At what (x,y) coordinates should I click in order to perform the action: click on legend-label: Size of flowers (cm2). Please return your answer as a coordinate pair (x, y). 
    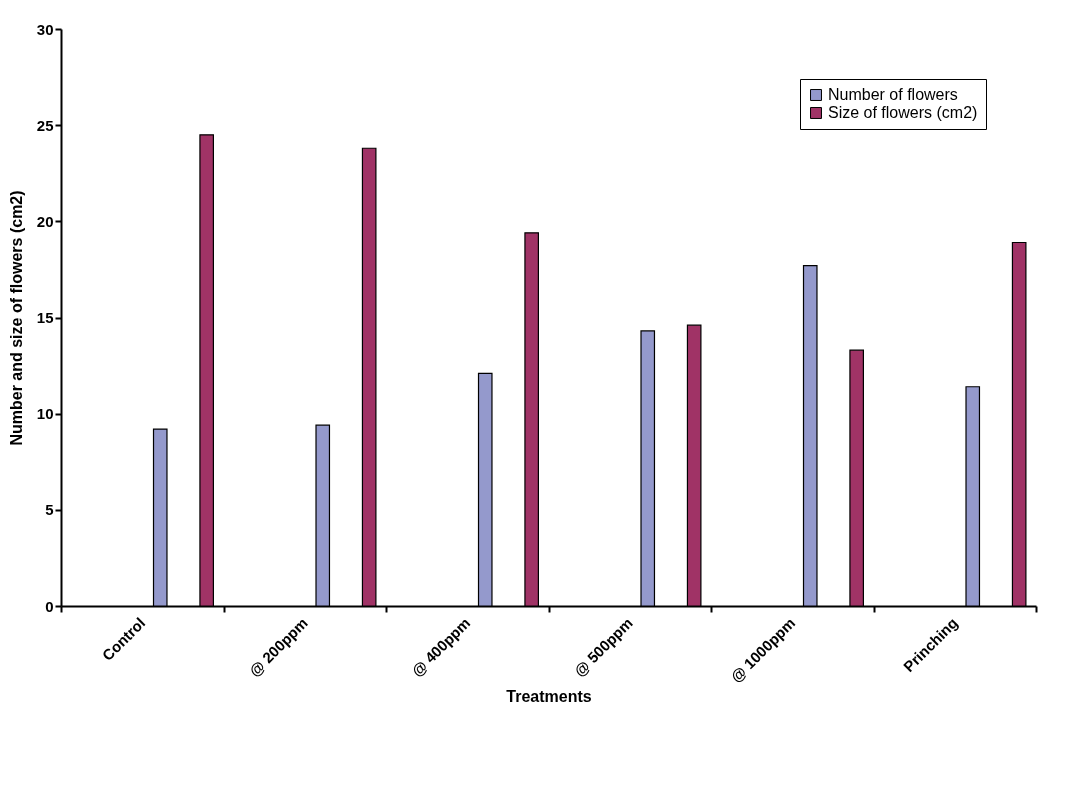
    Looking at the image, I should click on (903, 112).